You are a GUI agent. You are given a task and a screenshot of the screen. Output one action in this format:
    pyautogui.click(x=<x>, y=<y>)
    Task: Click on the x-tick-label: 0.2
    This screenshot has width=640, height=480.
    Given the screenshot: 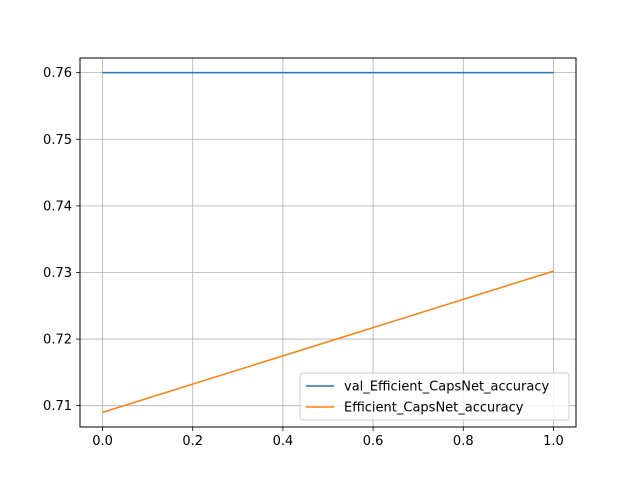 What is the action you would take?
    pyautogui.click(x=192, y=441)
    